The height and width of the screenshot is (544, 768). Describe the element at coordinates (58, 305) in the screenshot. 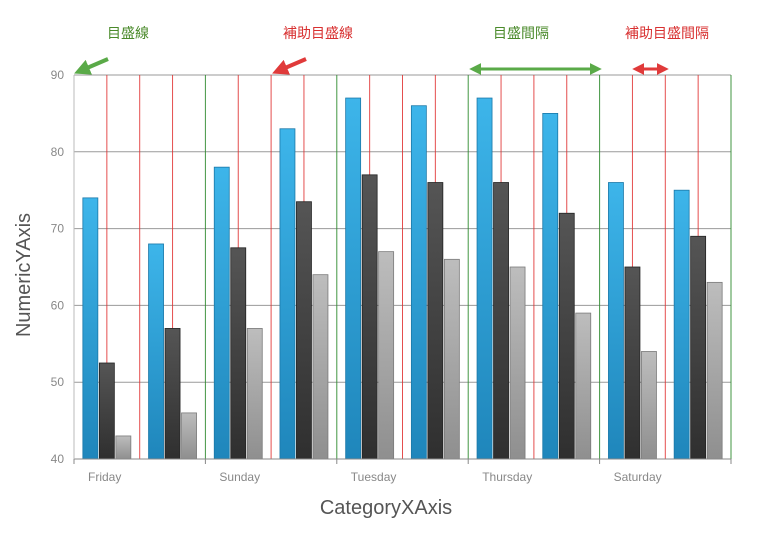

I see `y-tick-label: 60` at that location.